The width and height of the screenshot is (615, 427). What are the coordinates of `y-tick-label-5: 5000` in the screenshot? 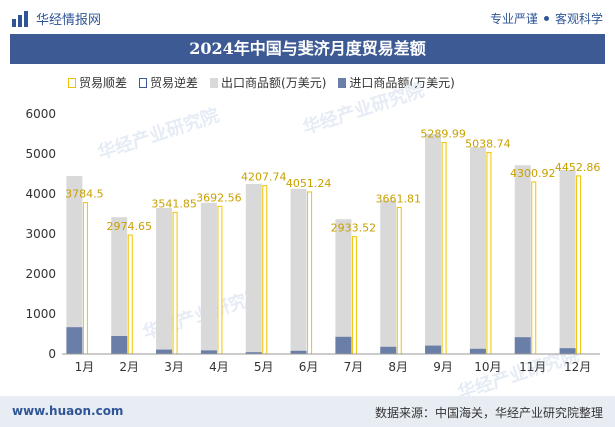 It's located at (40, 154).